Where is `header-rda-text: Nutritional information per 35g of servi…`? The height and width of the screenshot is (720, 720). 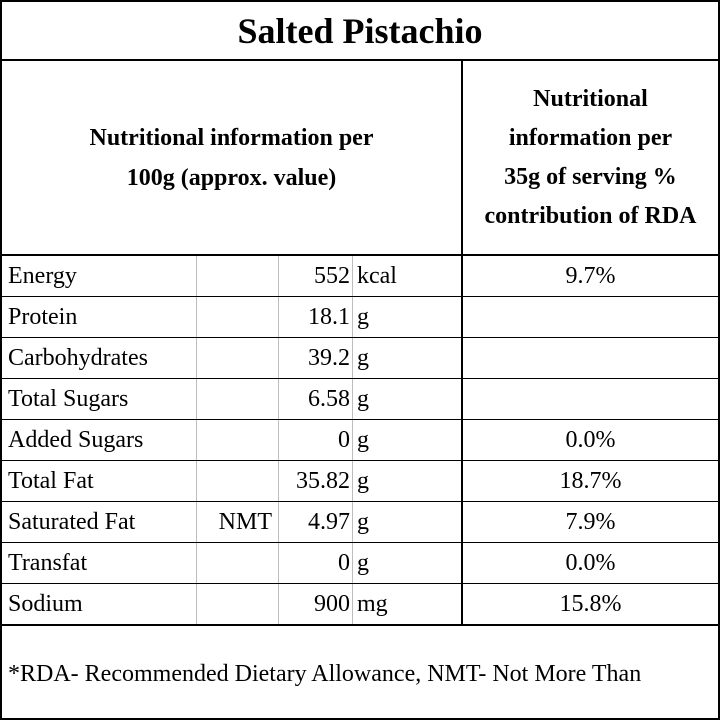
header-rda-text: Nutritional information per 35g of servi… is located at coordinates (590, 157).